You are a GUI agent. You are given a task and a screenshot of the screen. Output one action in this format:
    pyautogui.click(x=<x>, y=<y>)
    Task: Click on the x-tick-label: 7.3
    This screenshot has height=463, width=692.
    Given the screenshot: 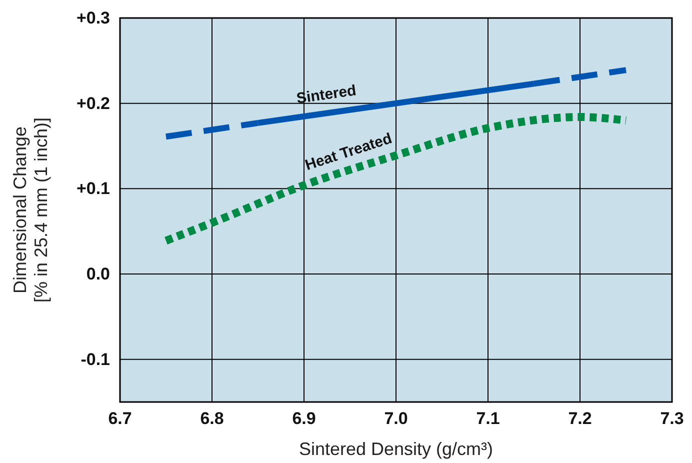 What is the action you would take?
    pyautogui.click(x=672, y=418)
    